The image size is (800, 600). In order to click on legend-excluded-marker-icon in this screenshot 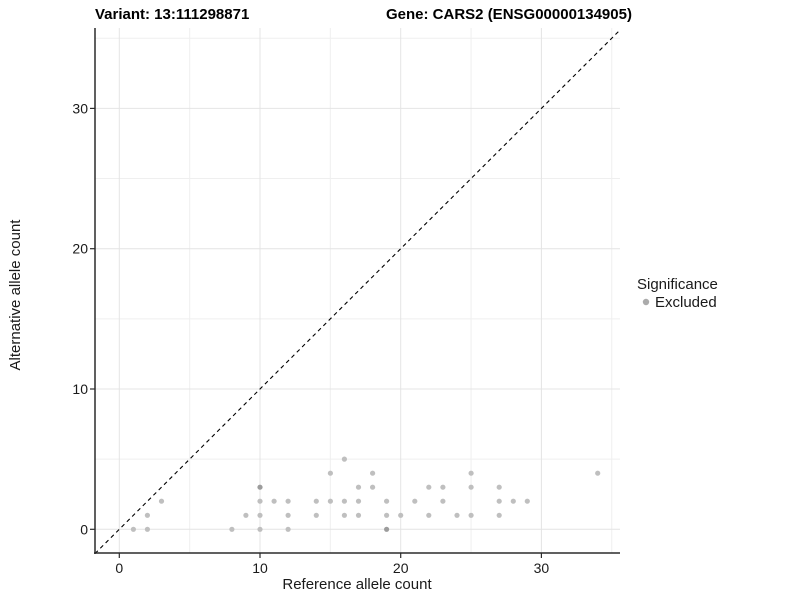, I will do `click(646, 302)`.